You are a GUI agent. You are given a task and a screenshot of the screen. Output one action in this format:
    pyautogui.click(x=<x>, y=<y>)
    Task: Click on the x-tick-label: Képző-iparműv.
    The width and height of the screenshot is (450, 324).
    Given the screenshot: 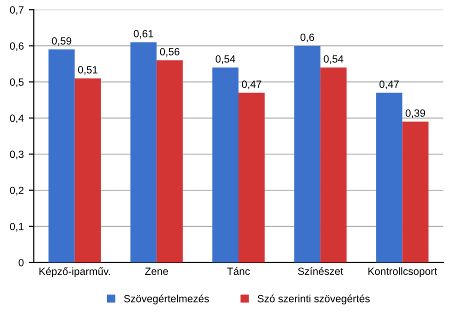 What is the action you would take?
    pyautogui.click(x=74, y=272)
    